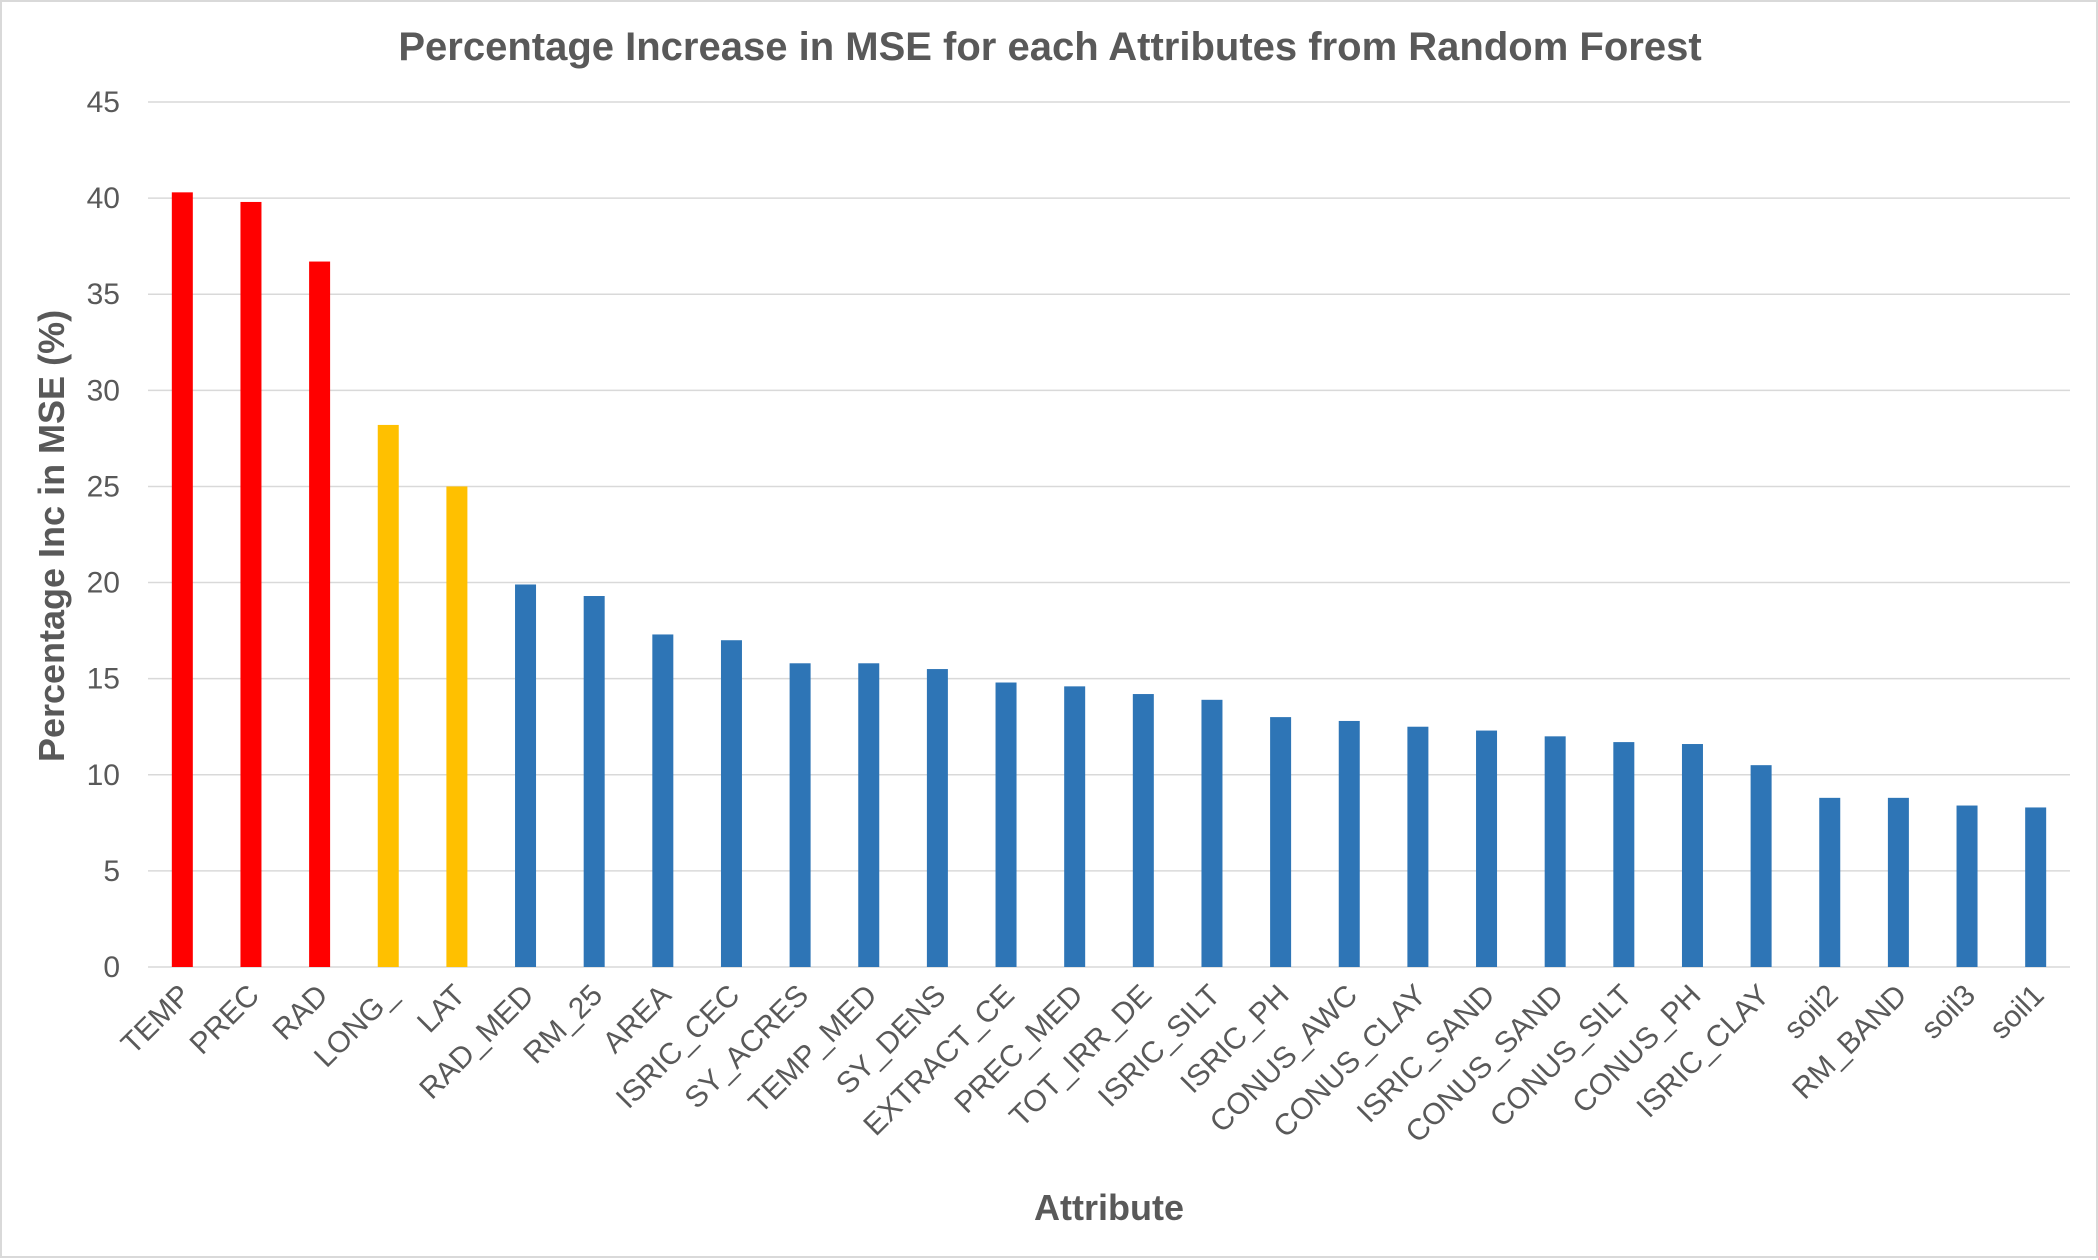 The image size is (2098, 1260). Describe the element at coordinates (1692, 855) in the screenshot. I see `bar-conus-ph` at that location.